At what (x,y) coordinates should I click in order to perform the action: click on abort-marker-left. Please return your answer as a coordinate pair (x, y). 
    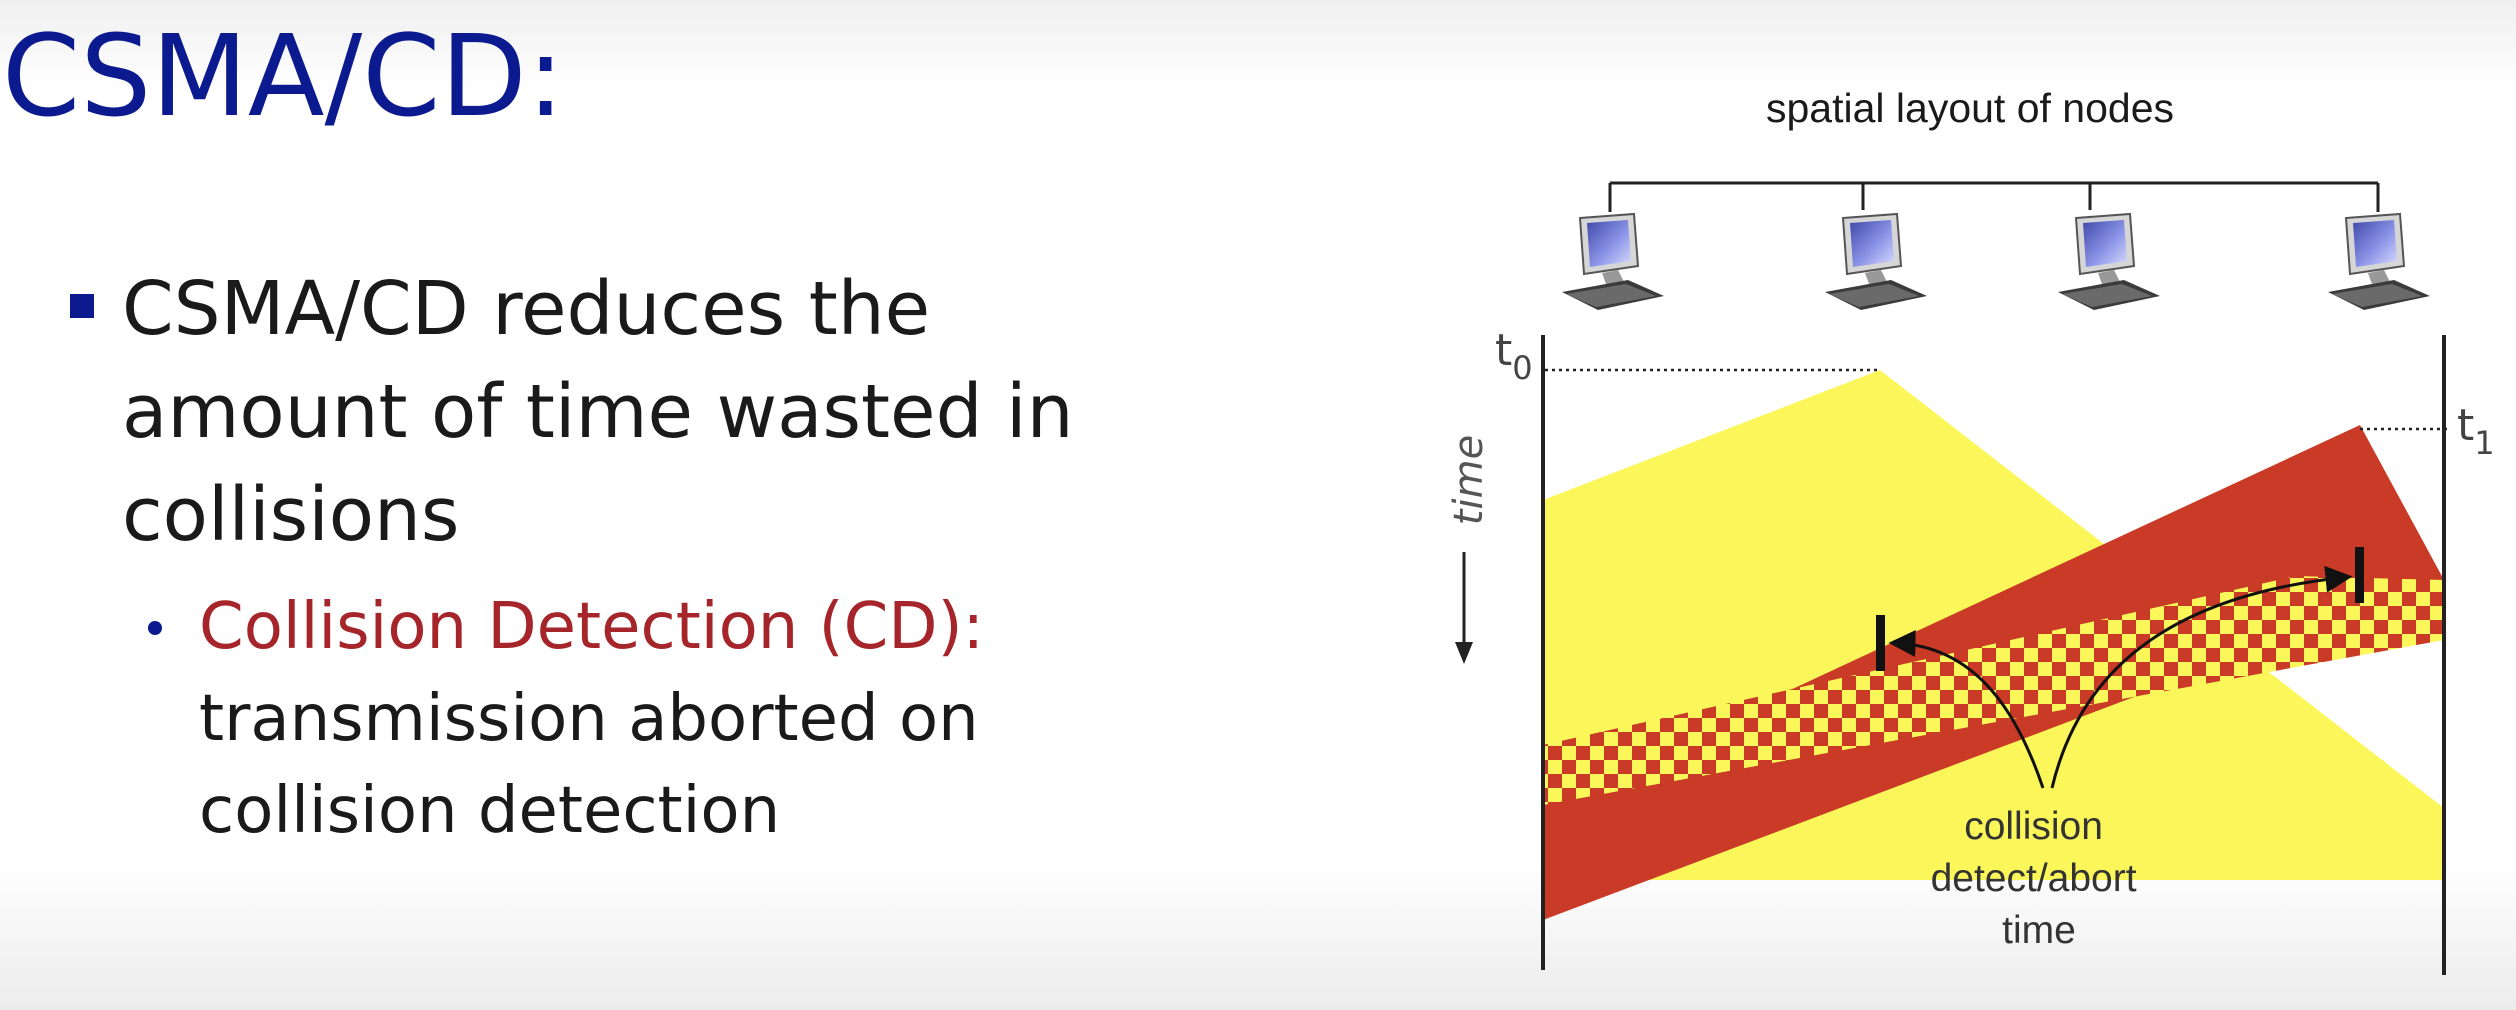
    Looking at the image, I should click on (1880, 643).